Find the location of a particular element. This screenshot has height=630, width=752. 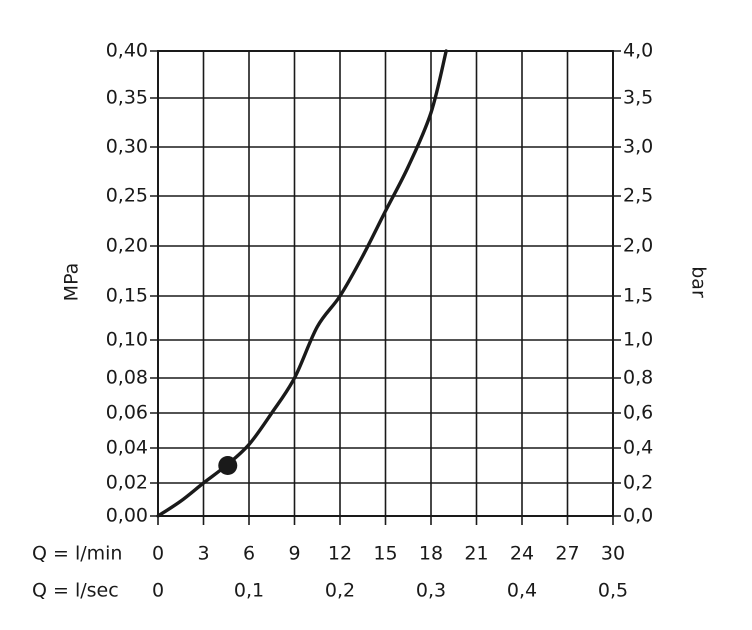

x-tick-label: 0 is located at coordinates (158, 554).